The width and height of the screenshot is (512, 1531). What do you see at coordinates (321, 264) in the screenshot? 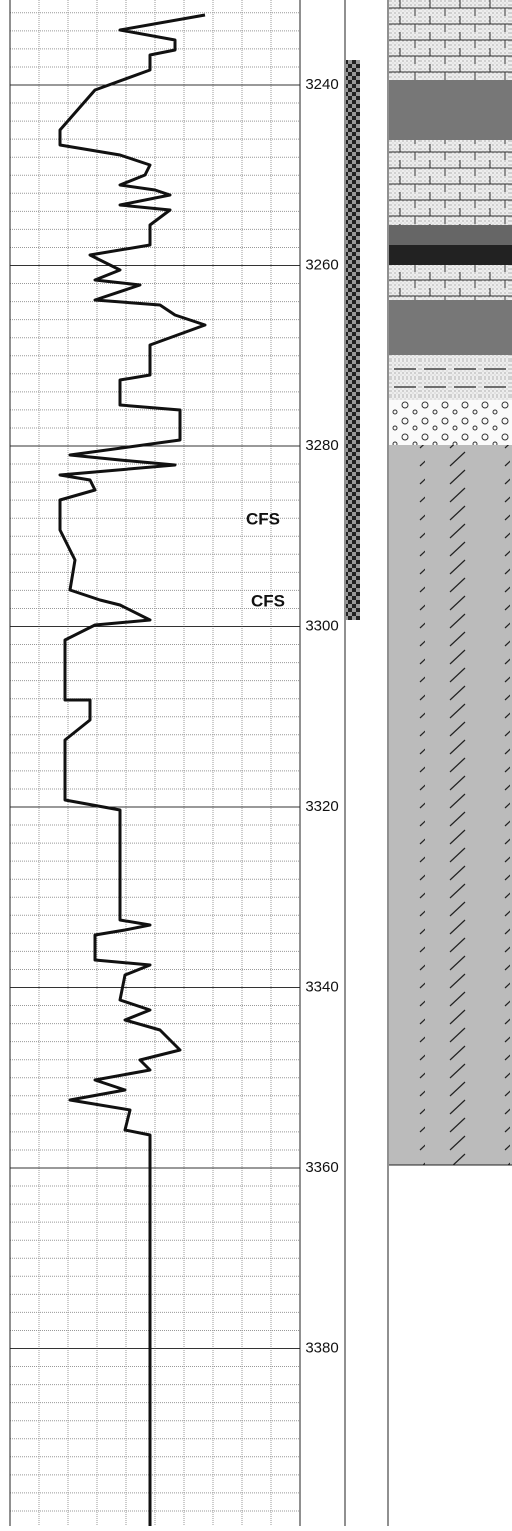
I see `depth-label: 3260` at bounding box center [321, 264].